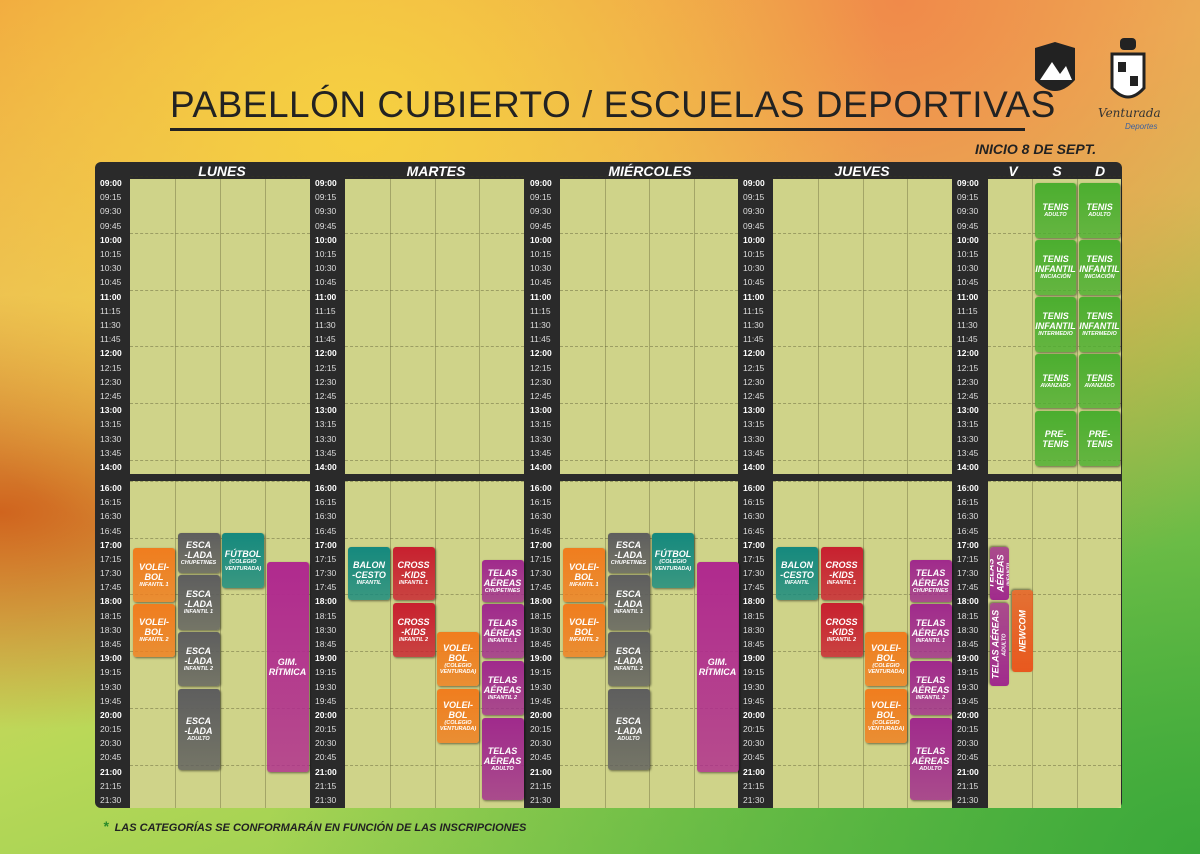 The width and height of the screenshot is (1200, 854). I want to click on time-label: 21:00, so click(326, 771).